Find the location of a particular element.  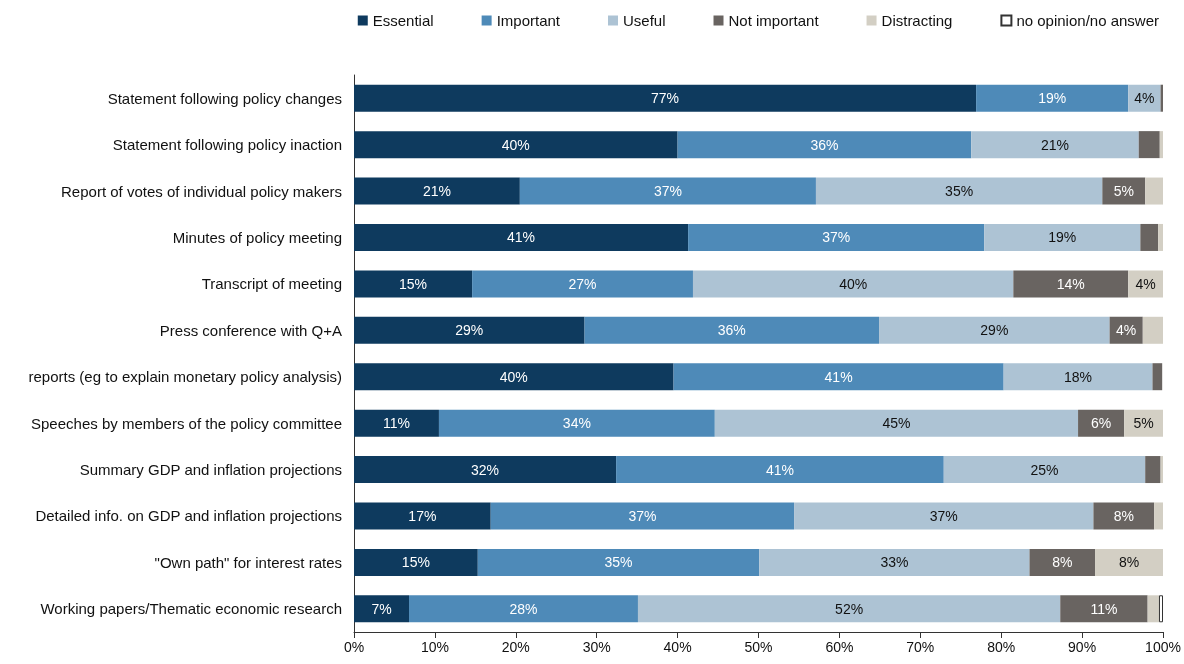

x-tick-label: 90% is located at coordinates (1082, 647).